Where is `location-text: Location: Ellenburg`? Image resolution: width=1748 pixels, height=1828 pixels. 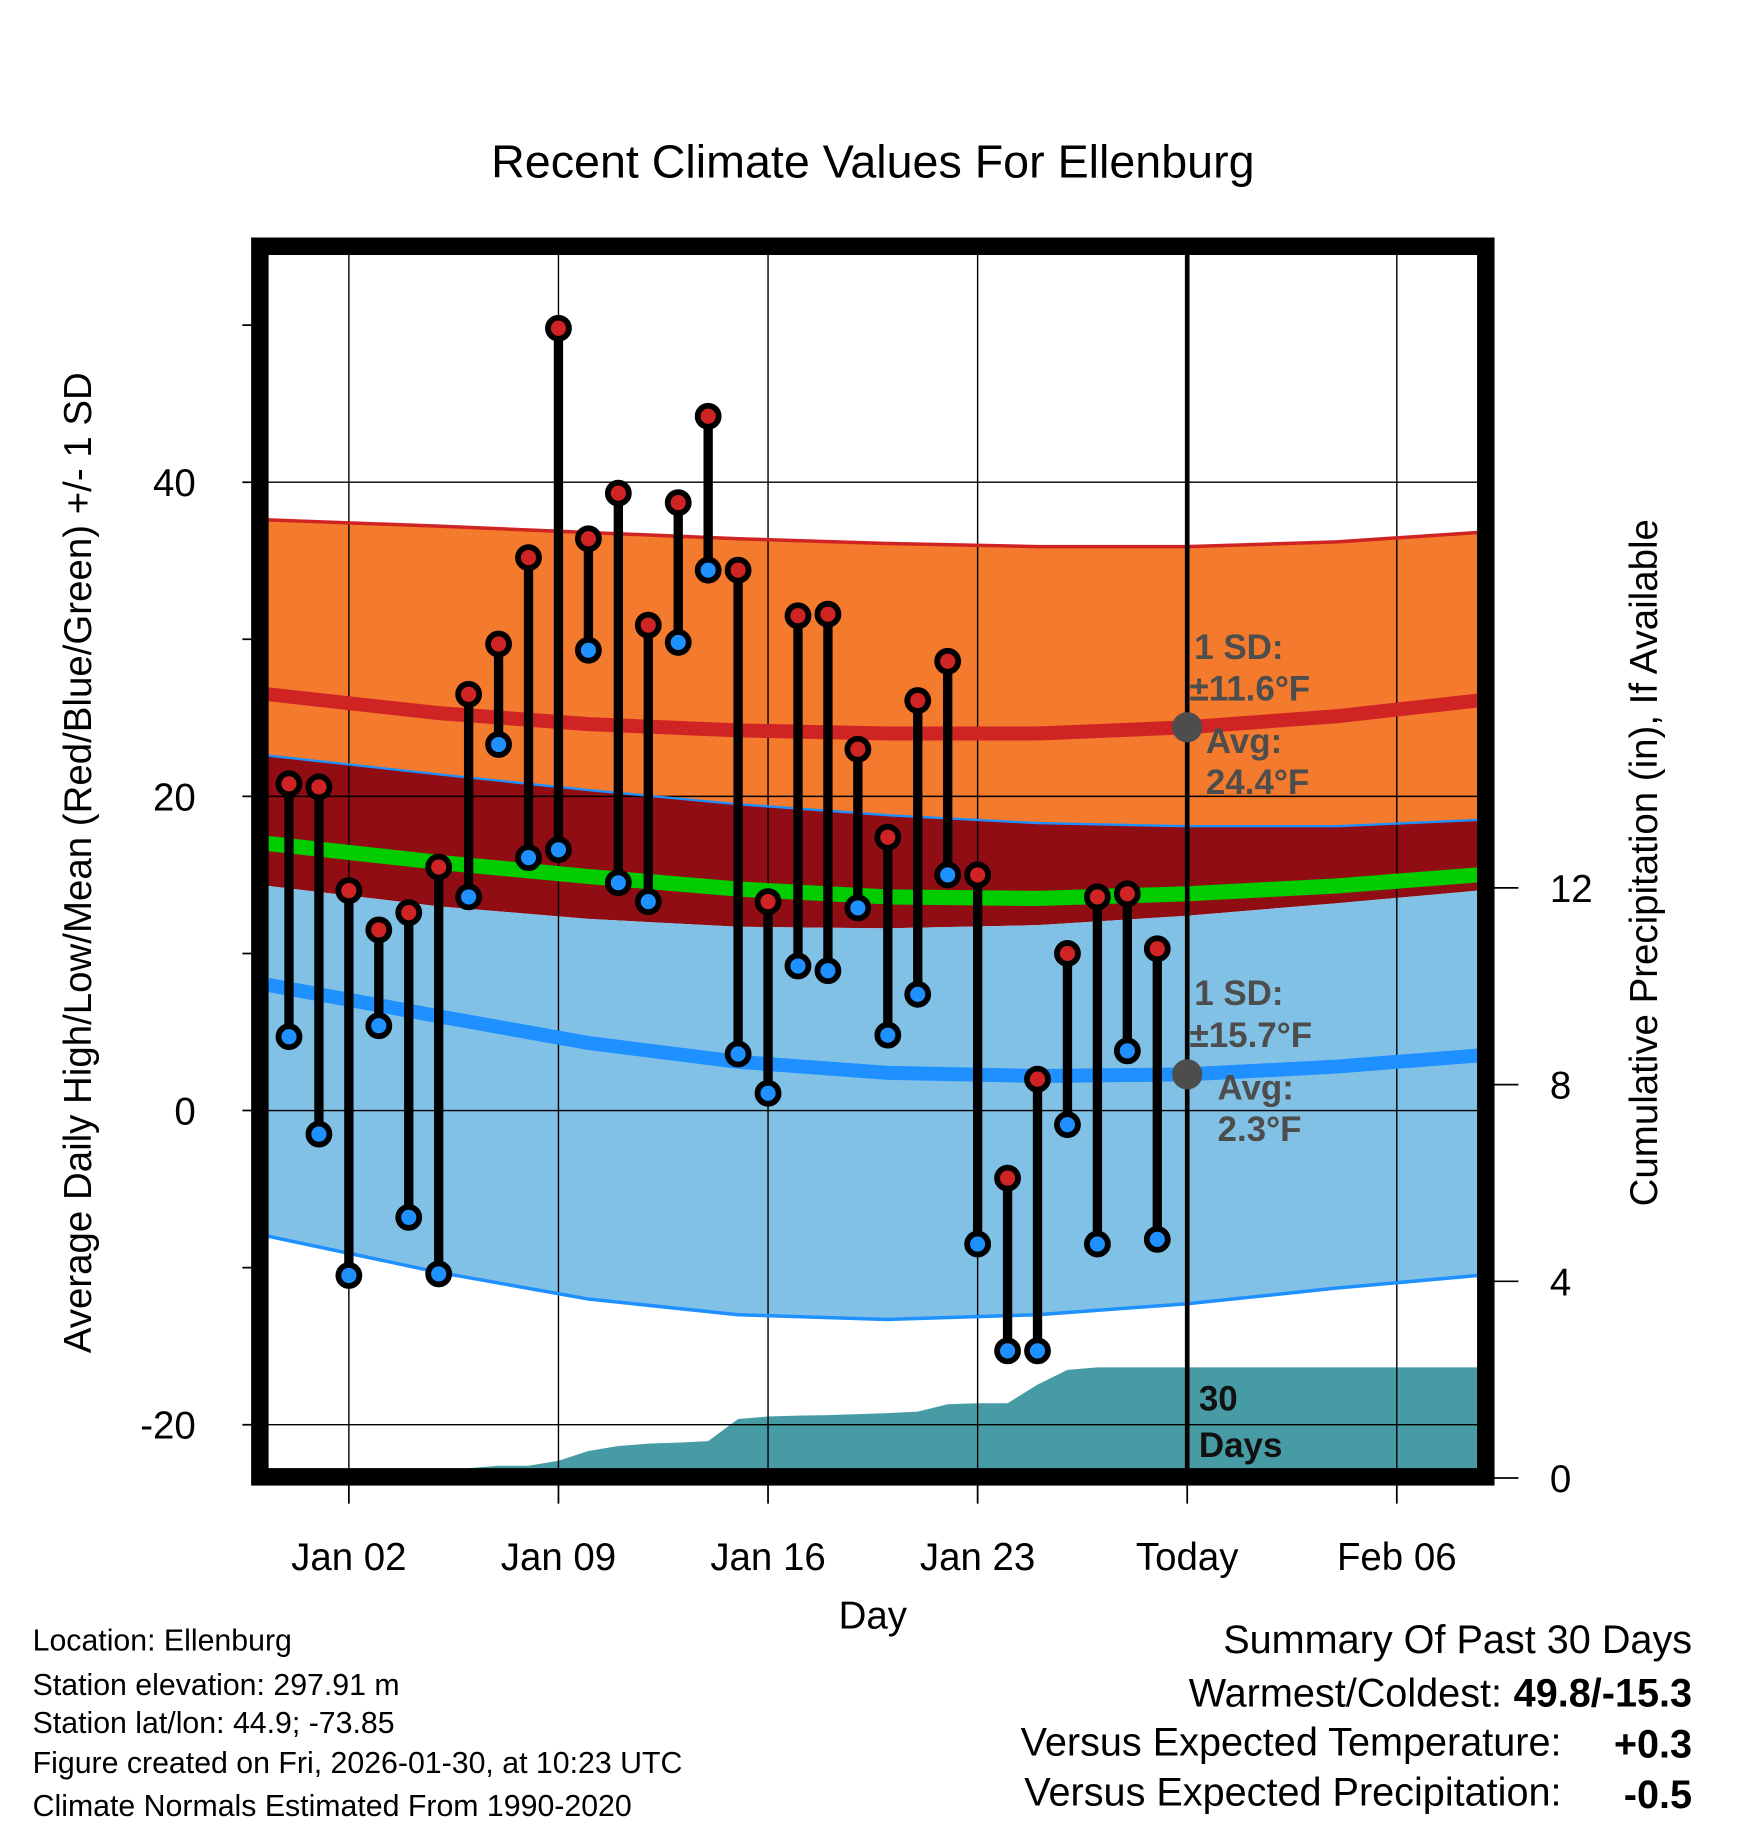
location-text: Location: Ellenburg is located at coordinates (162, 1640).